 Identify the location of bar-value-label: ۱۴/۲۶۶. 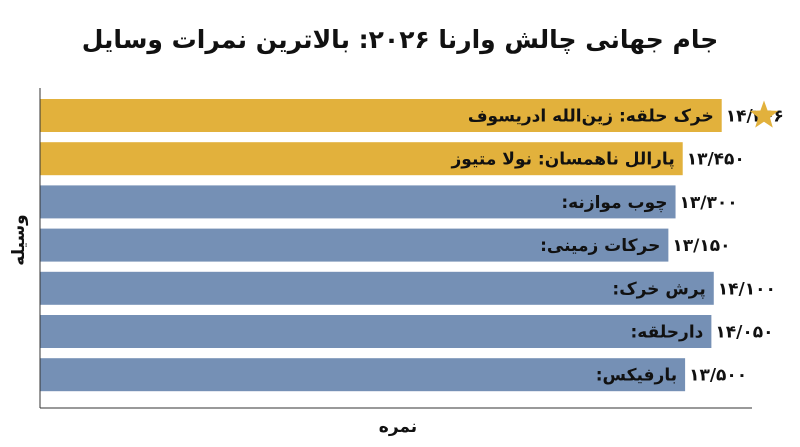
(755, 117).